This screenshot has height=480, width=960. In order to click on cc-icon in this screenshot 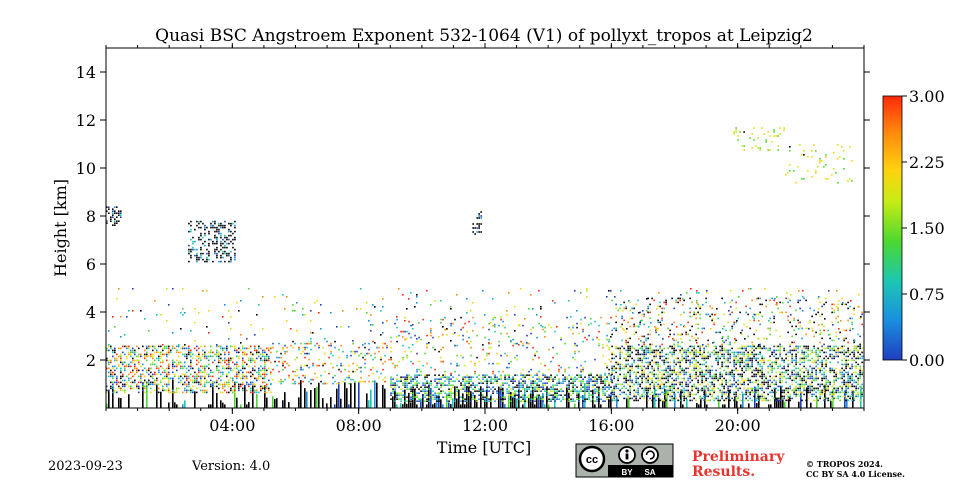, I will do `click(592, 459)`.